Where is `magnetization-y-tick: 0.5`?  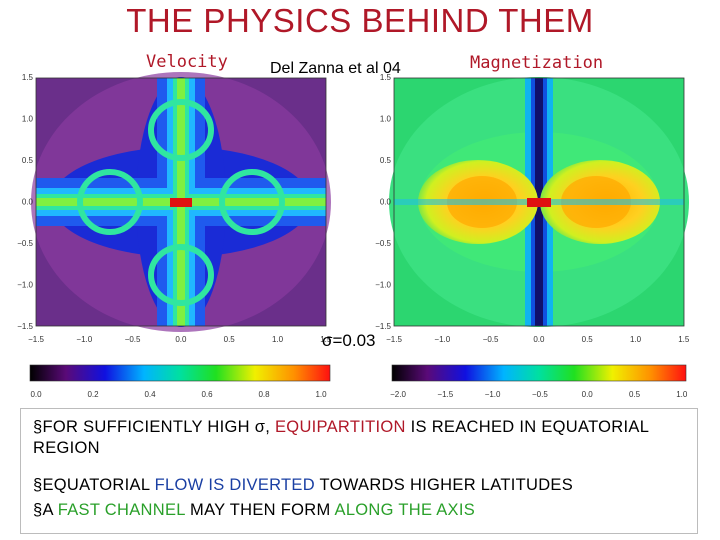
magnetization-y-tick: 0.5 is located at coordinates (386, 160).